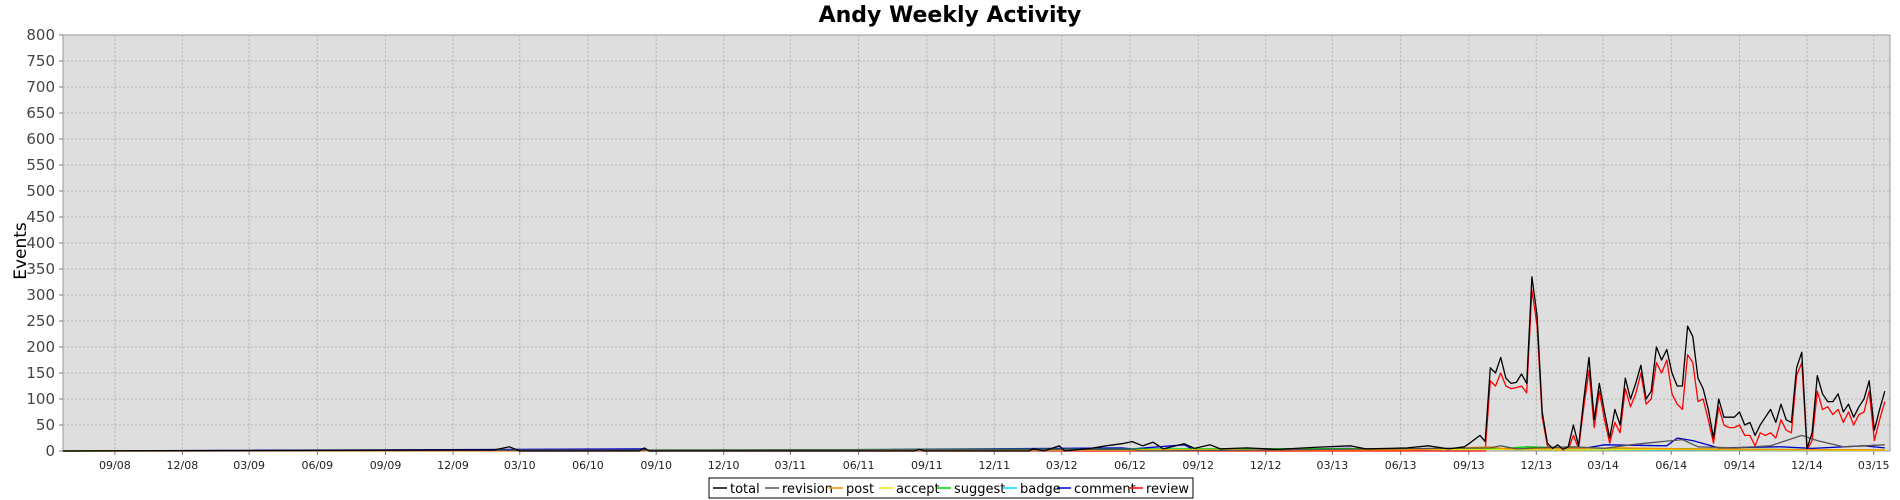 The height and width of the screenshot is (500, 1900). I want to click on x-tick-label: 09/14, so click(1740, 465).